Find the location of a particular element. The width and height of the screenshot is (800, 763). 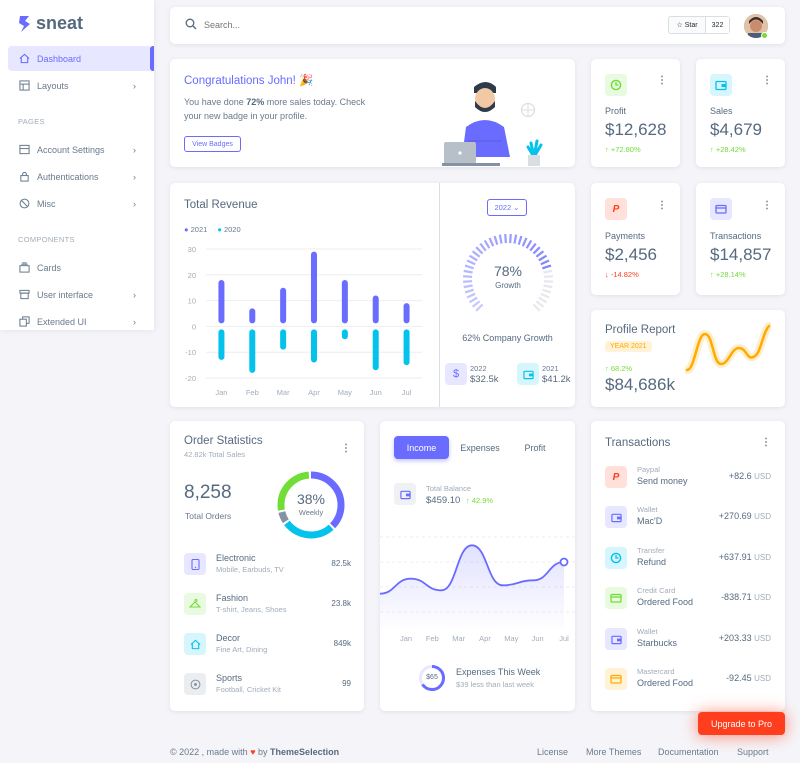

sidebar-item-dashboard: Dashboard is located at coordinates (80, 58).